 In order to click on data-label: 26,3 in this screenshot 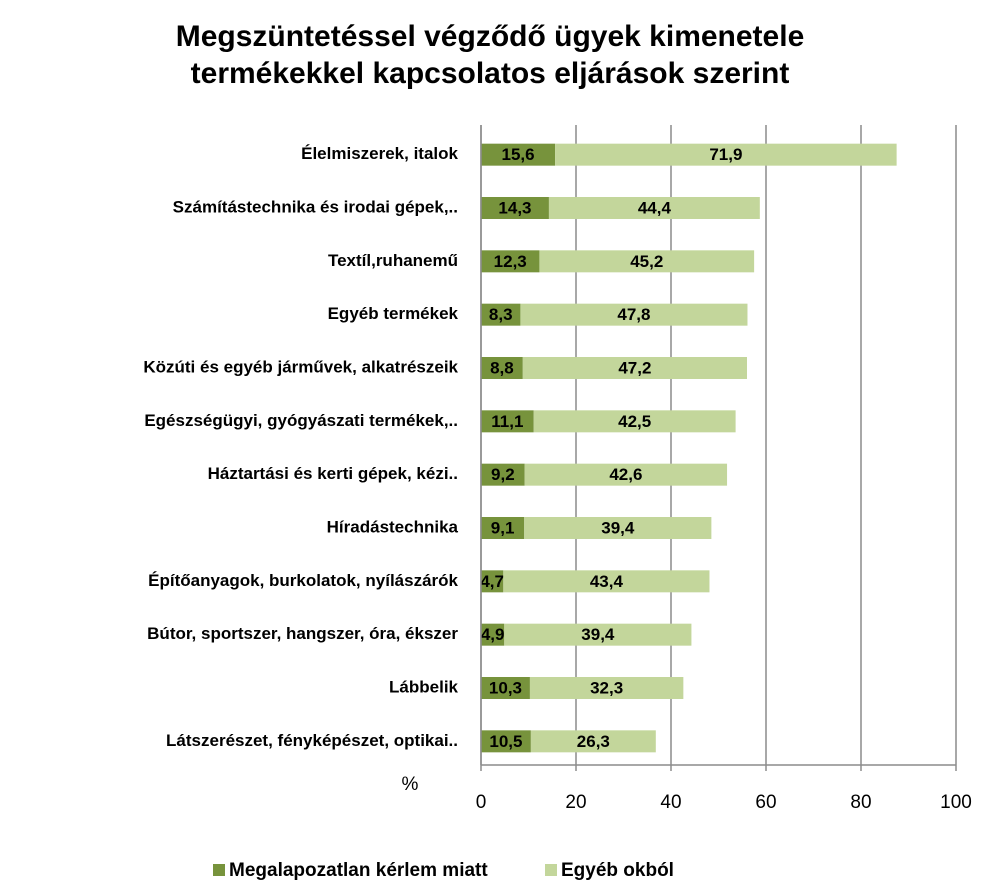, I will do `click(593, 741)`.